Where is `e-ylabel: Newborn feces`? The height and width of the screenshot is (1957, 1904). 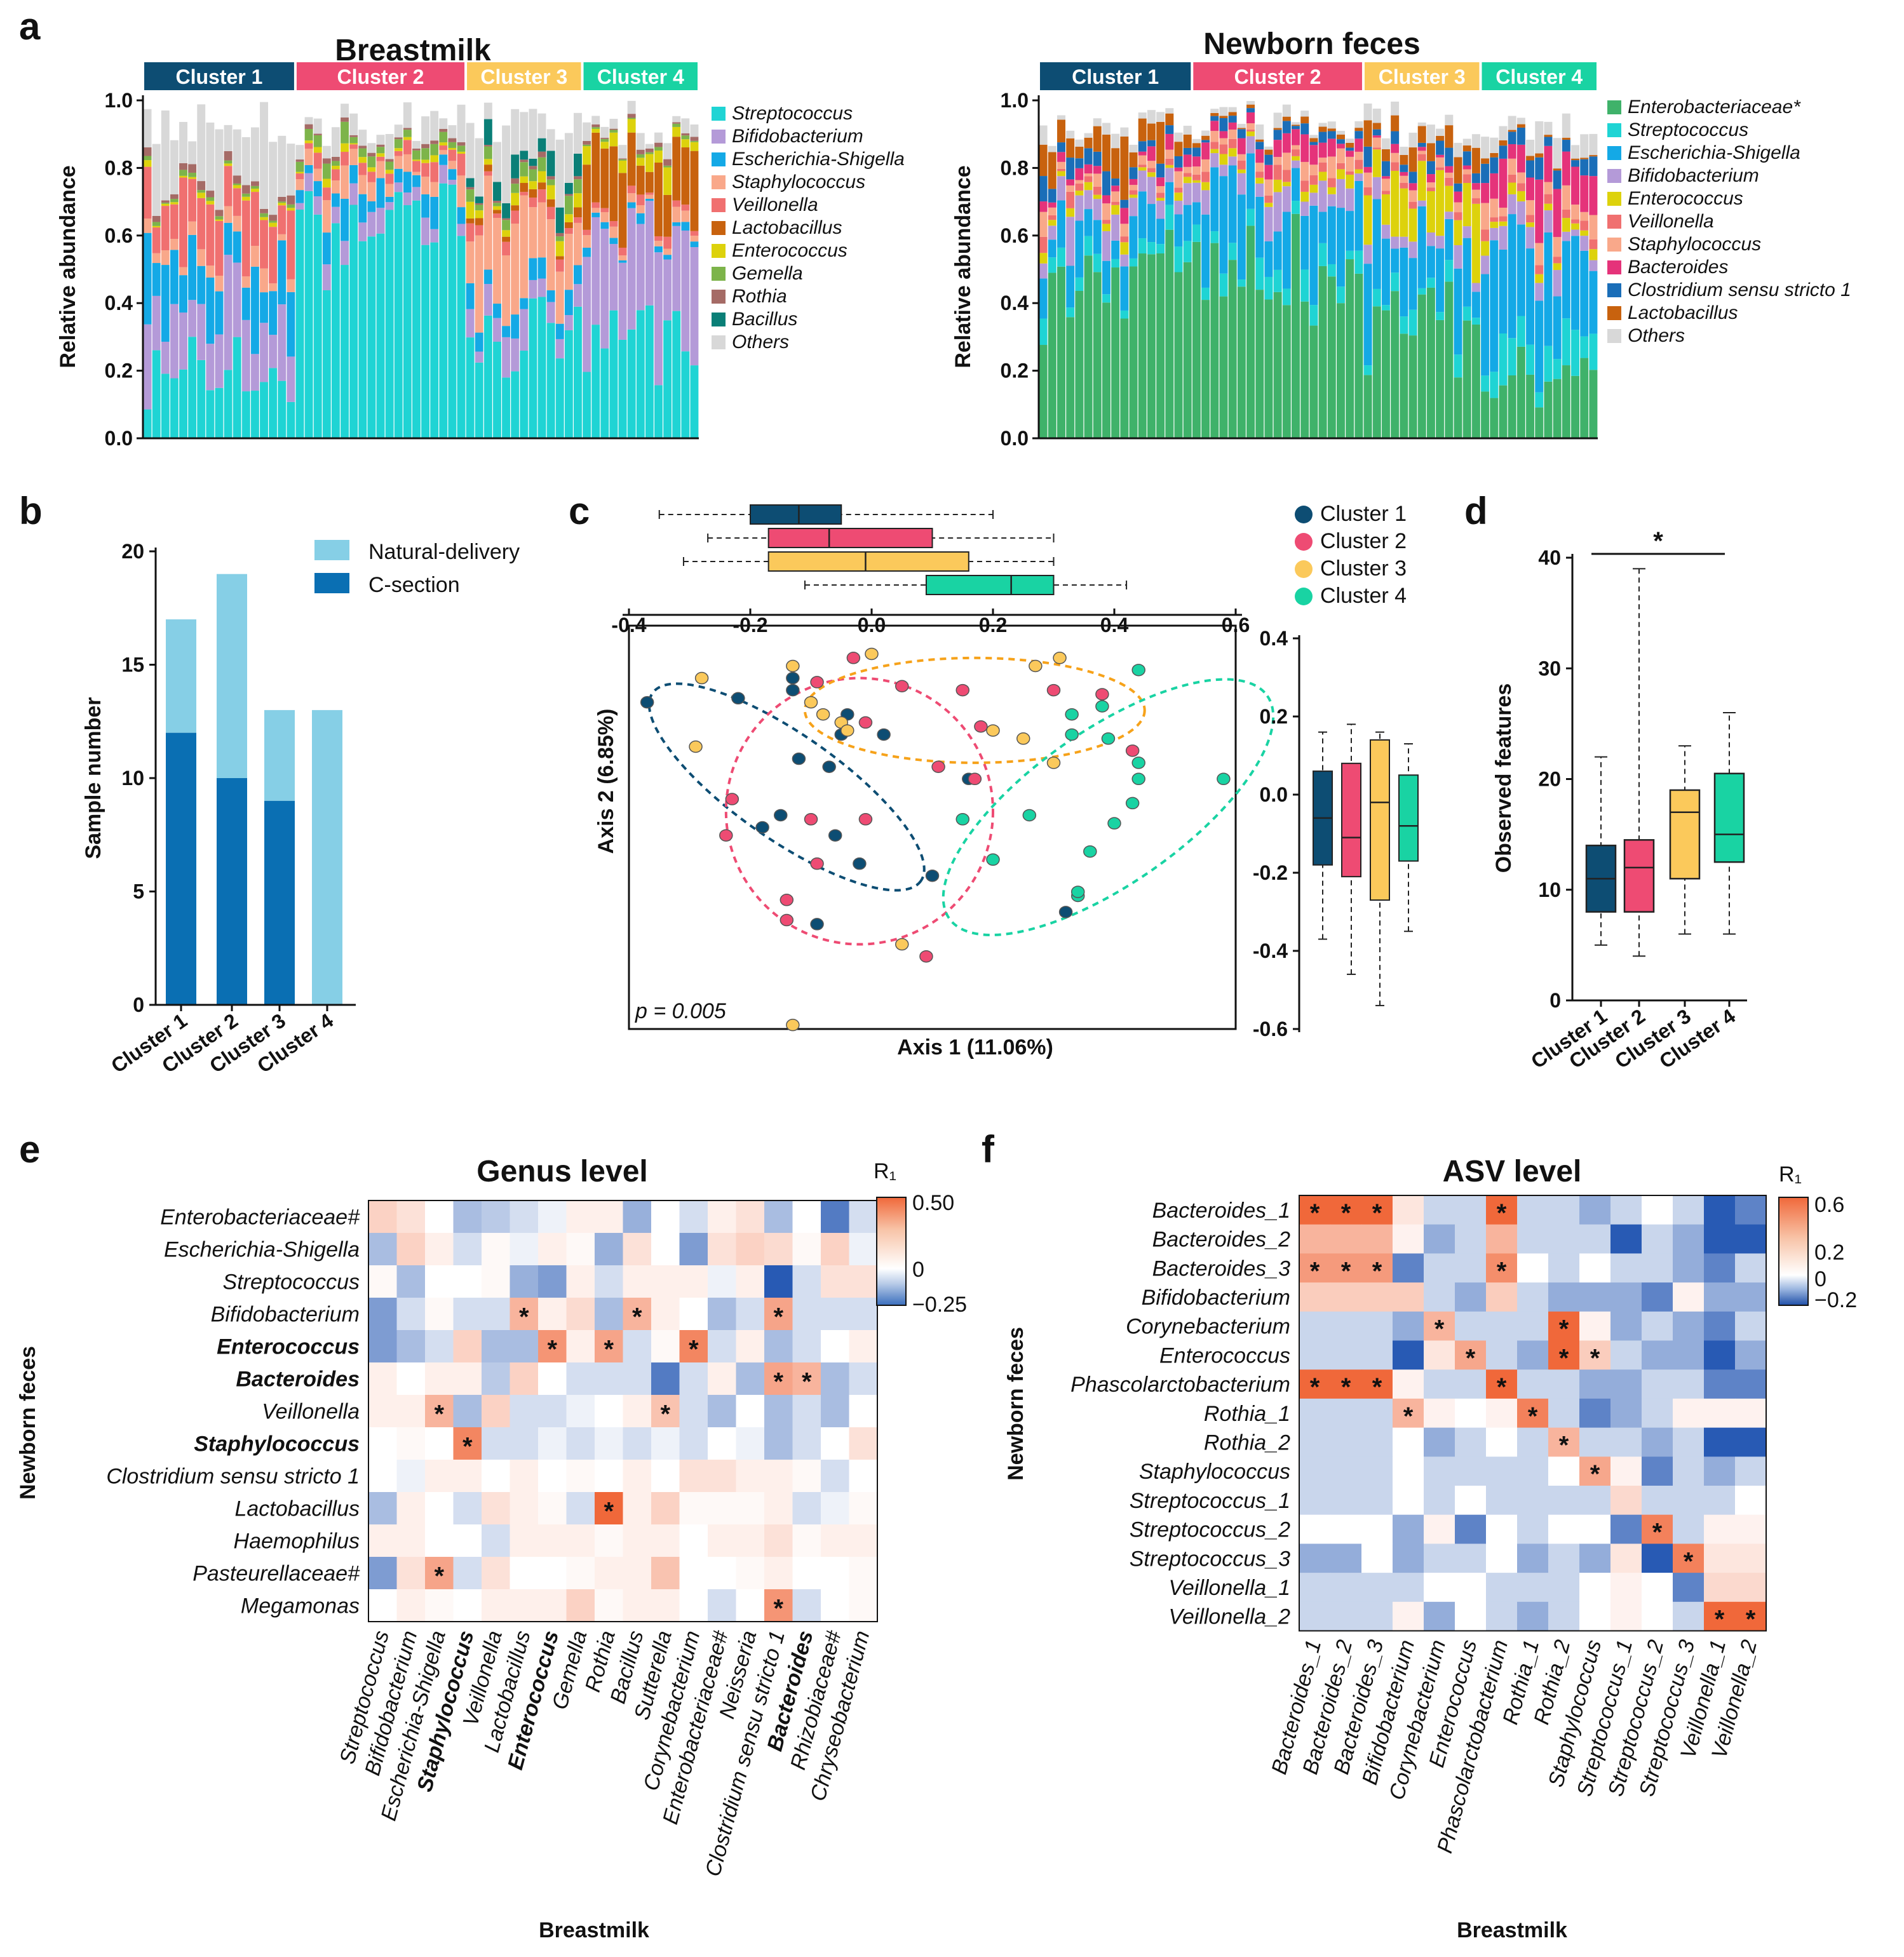 e-ylabel: Newborn feces is located at coordinates (28, 1423).